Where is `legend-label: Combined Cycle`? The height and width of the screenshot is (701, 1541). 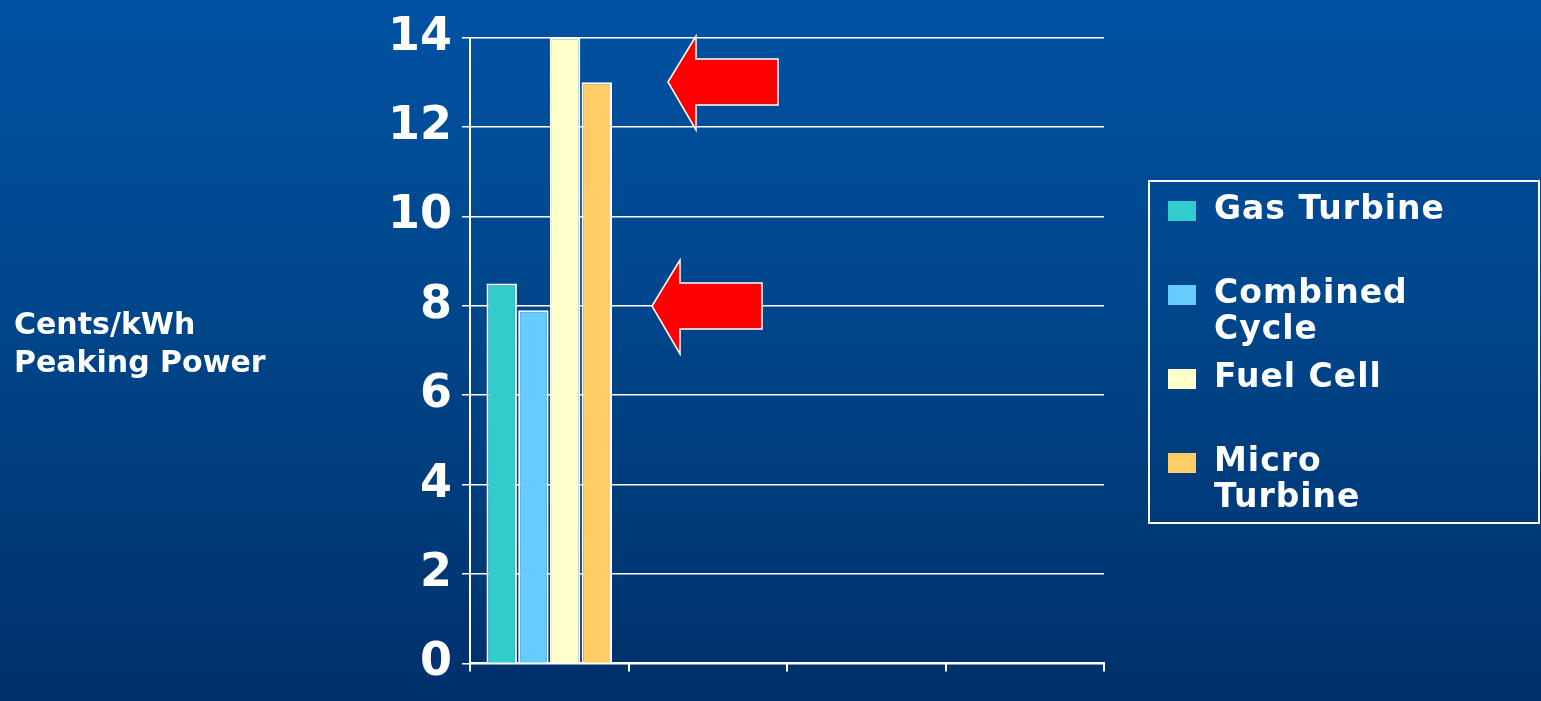 legend-label: Combined Cycle is located at coordinates (1311, 309).